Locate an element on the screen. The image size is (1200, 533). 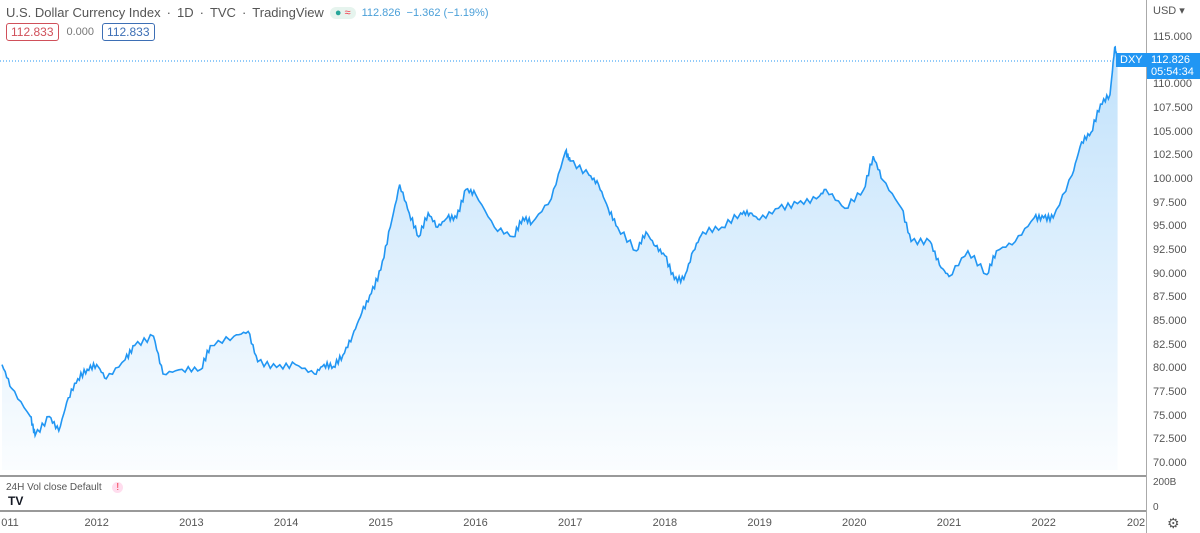
price-change: −1.362 (−1.19%) is located at coordinates (447, 12).